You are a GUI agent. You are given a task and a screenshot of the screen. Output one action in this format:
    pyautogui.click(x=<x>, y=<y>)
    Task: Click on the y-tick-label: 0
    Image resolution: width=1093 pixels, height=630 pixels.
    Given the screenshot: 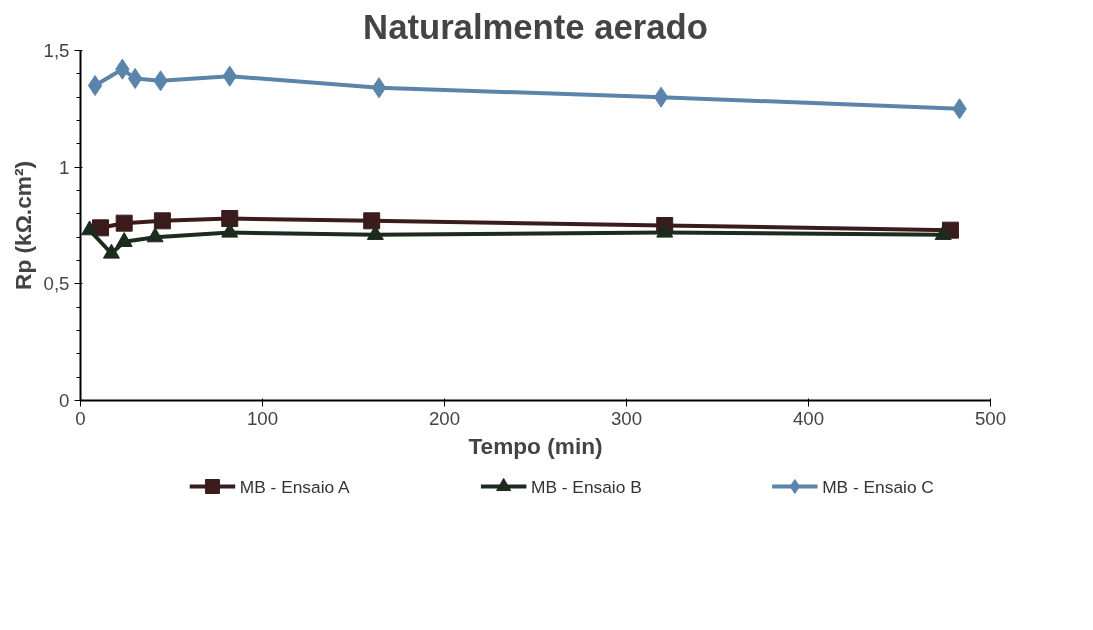 What is the action you would take?
    pyautogui.click(x=64, y=400)
    